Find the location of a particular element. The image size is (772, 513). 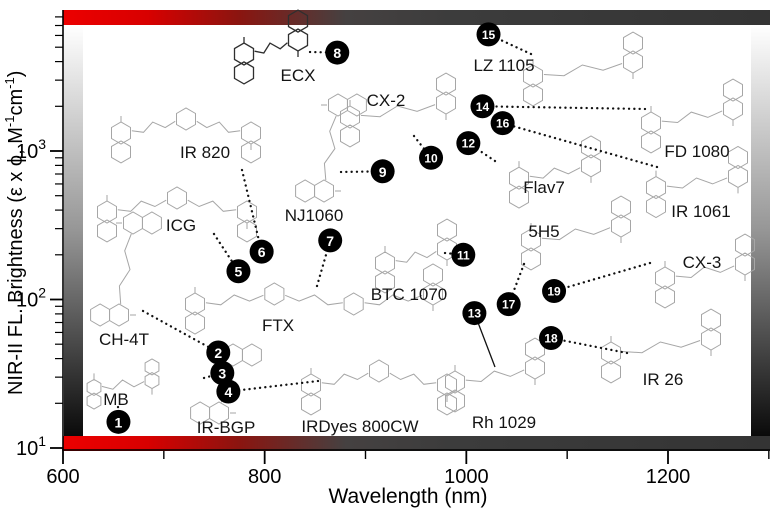

x-tick-label-1200: 1200 is located at coordinates (668, 477).